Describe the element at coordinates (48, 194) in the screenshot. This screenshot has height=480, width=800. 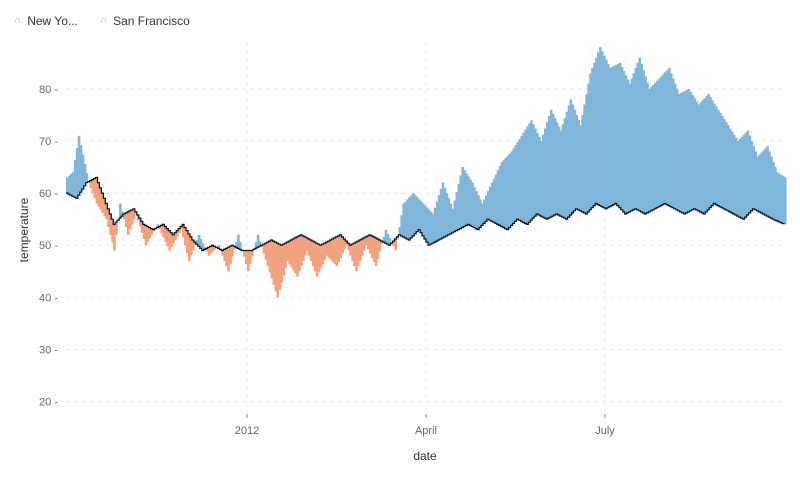
I see `y-tick-label: 60 -` at that location.